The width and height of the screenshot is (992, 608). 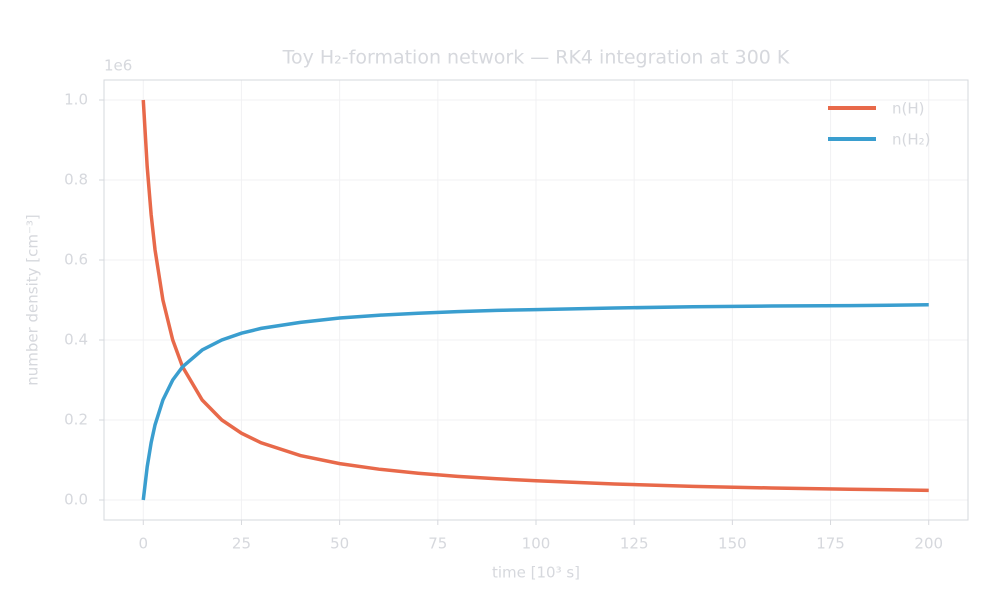 I want to click on x-tick-label: 25, so click(x=241, y=544).